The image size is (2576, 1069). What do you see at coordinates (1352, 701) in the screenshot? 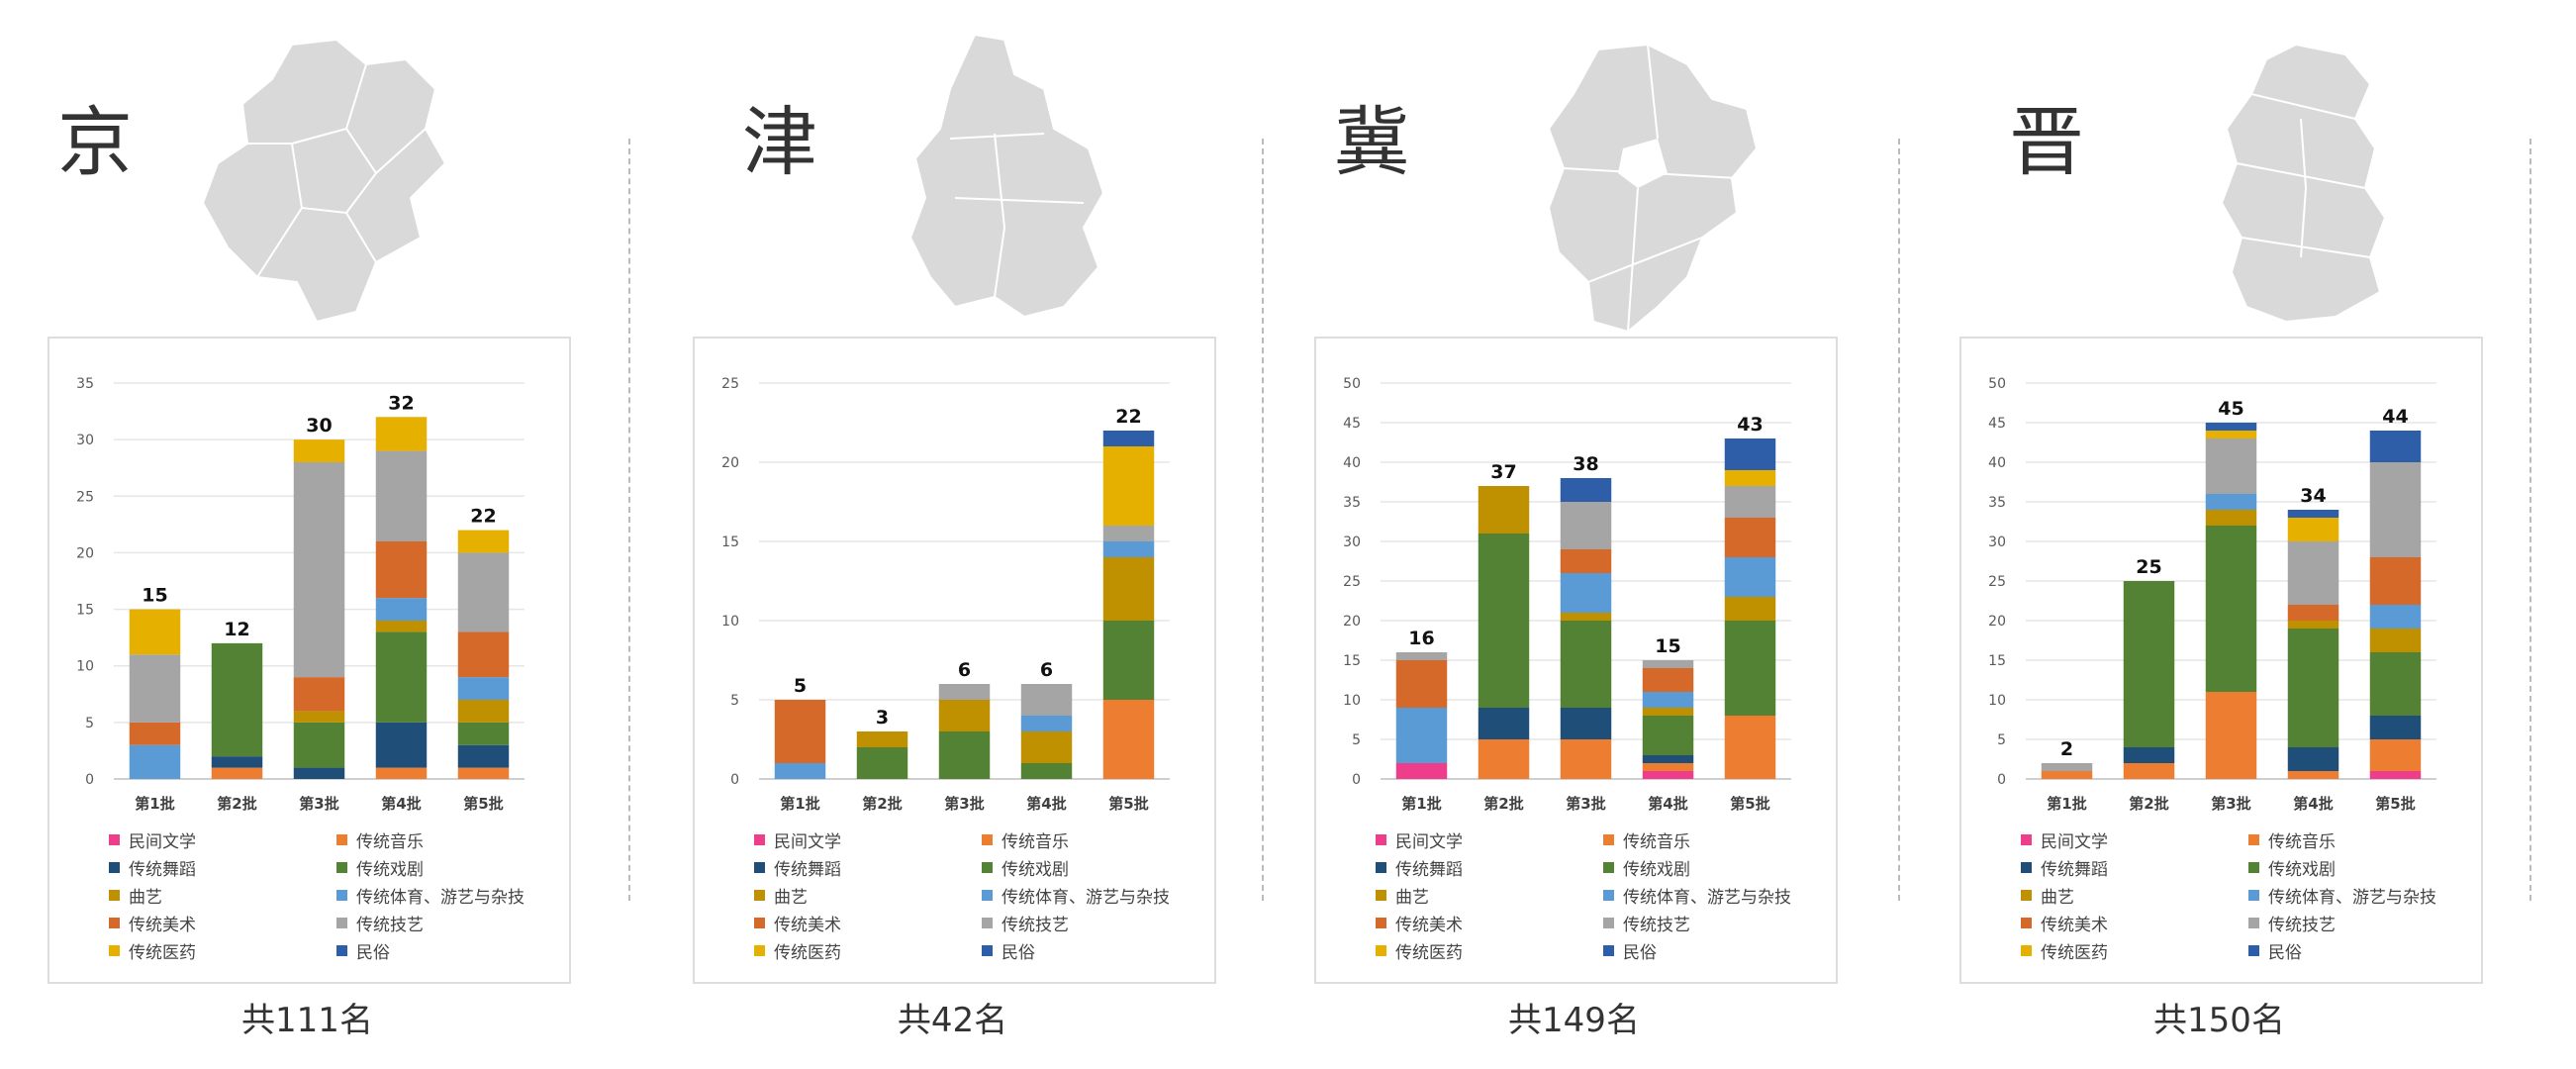
I see `y-tick-label: 10` at bounding box center [1352, 701].